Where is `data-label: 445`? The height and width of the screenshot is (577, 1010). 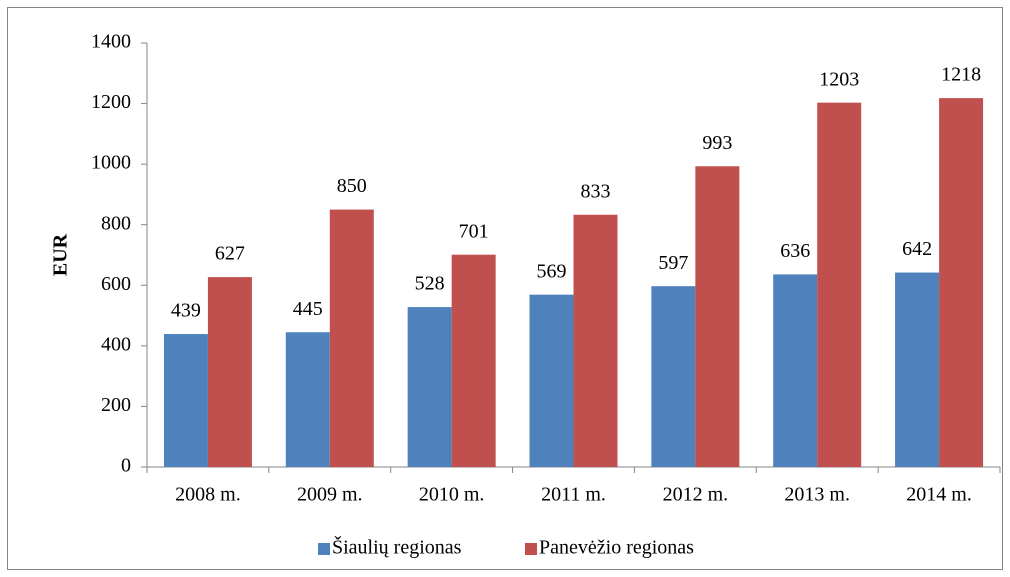
data-label: 445 is located at coordinates (308, 309).